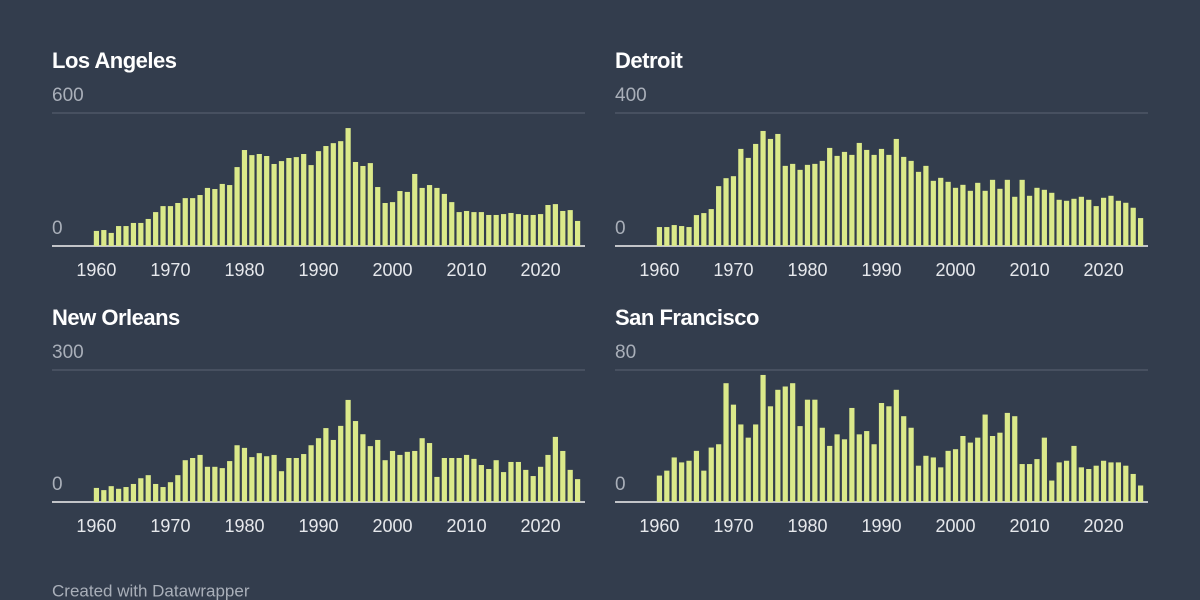  I want to click on x-tick-label: 2020, so click(541, 270).